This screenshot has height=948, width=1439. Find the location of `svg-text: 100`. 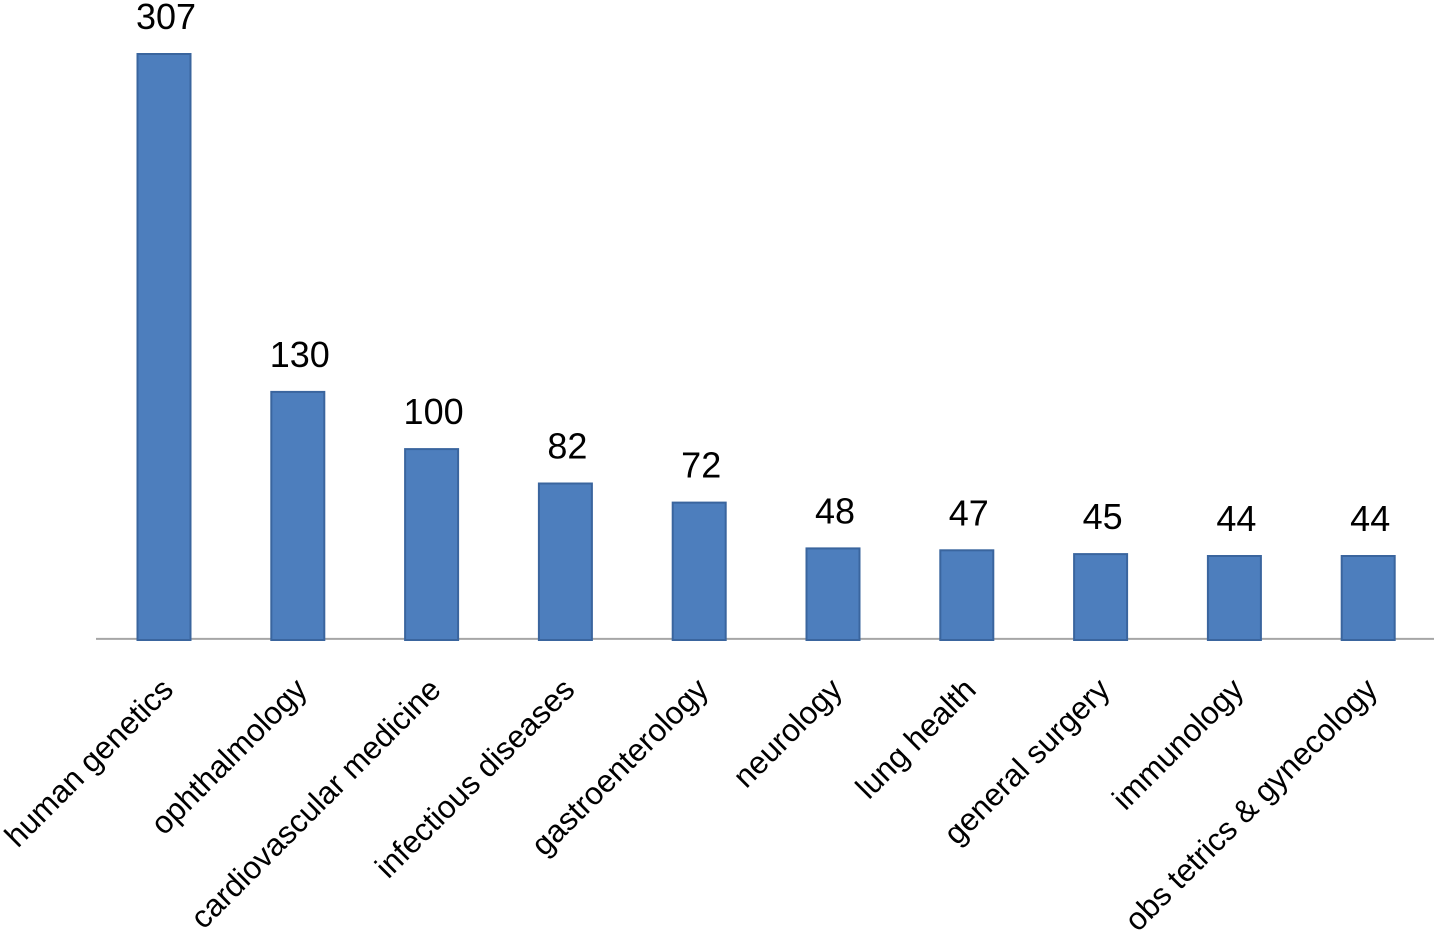

svg-text: 100 is located at coordinates (434, 411).